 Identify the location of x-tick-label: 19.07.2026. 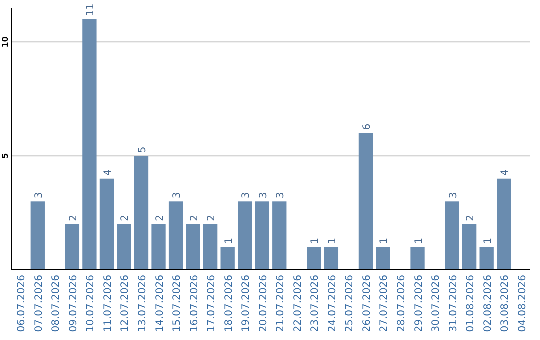
(246, 303).